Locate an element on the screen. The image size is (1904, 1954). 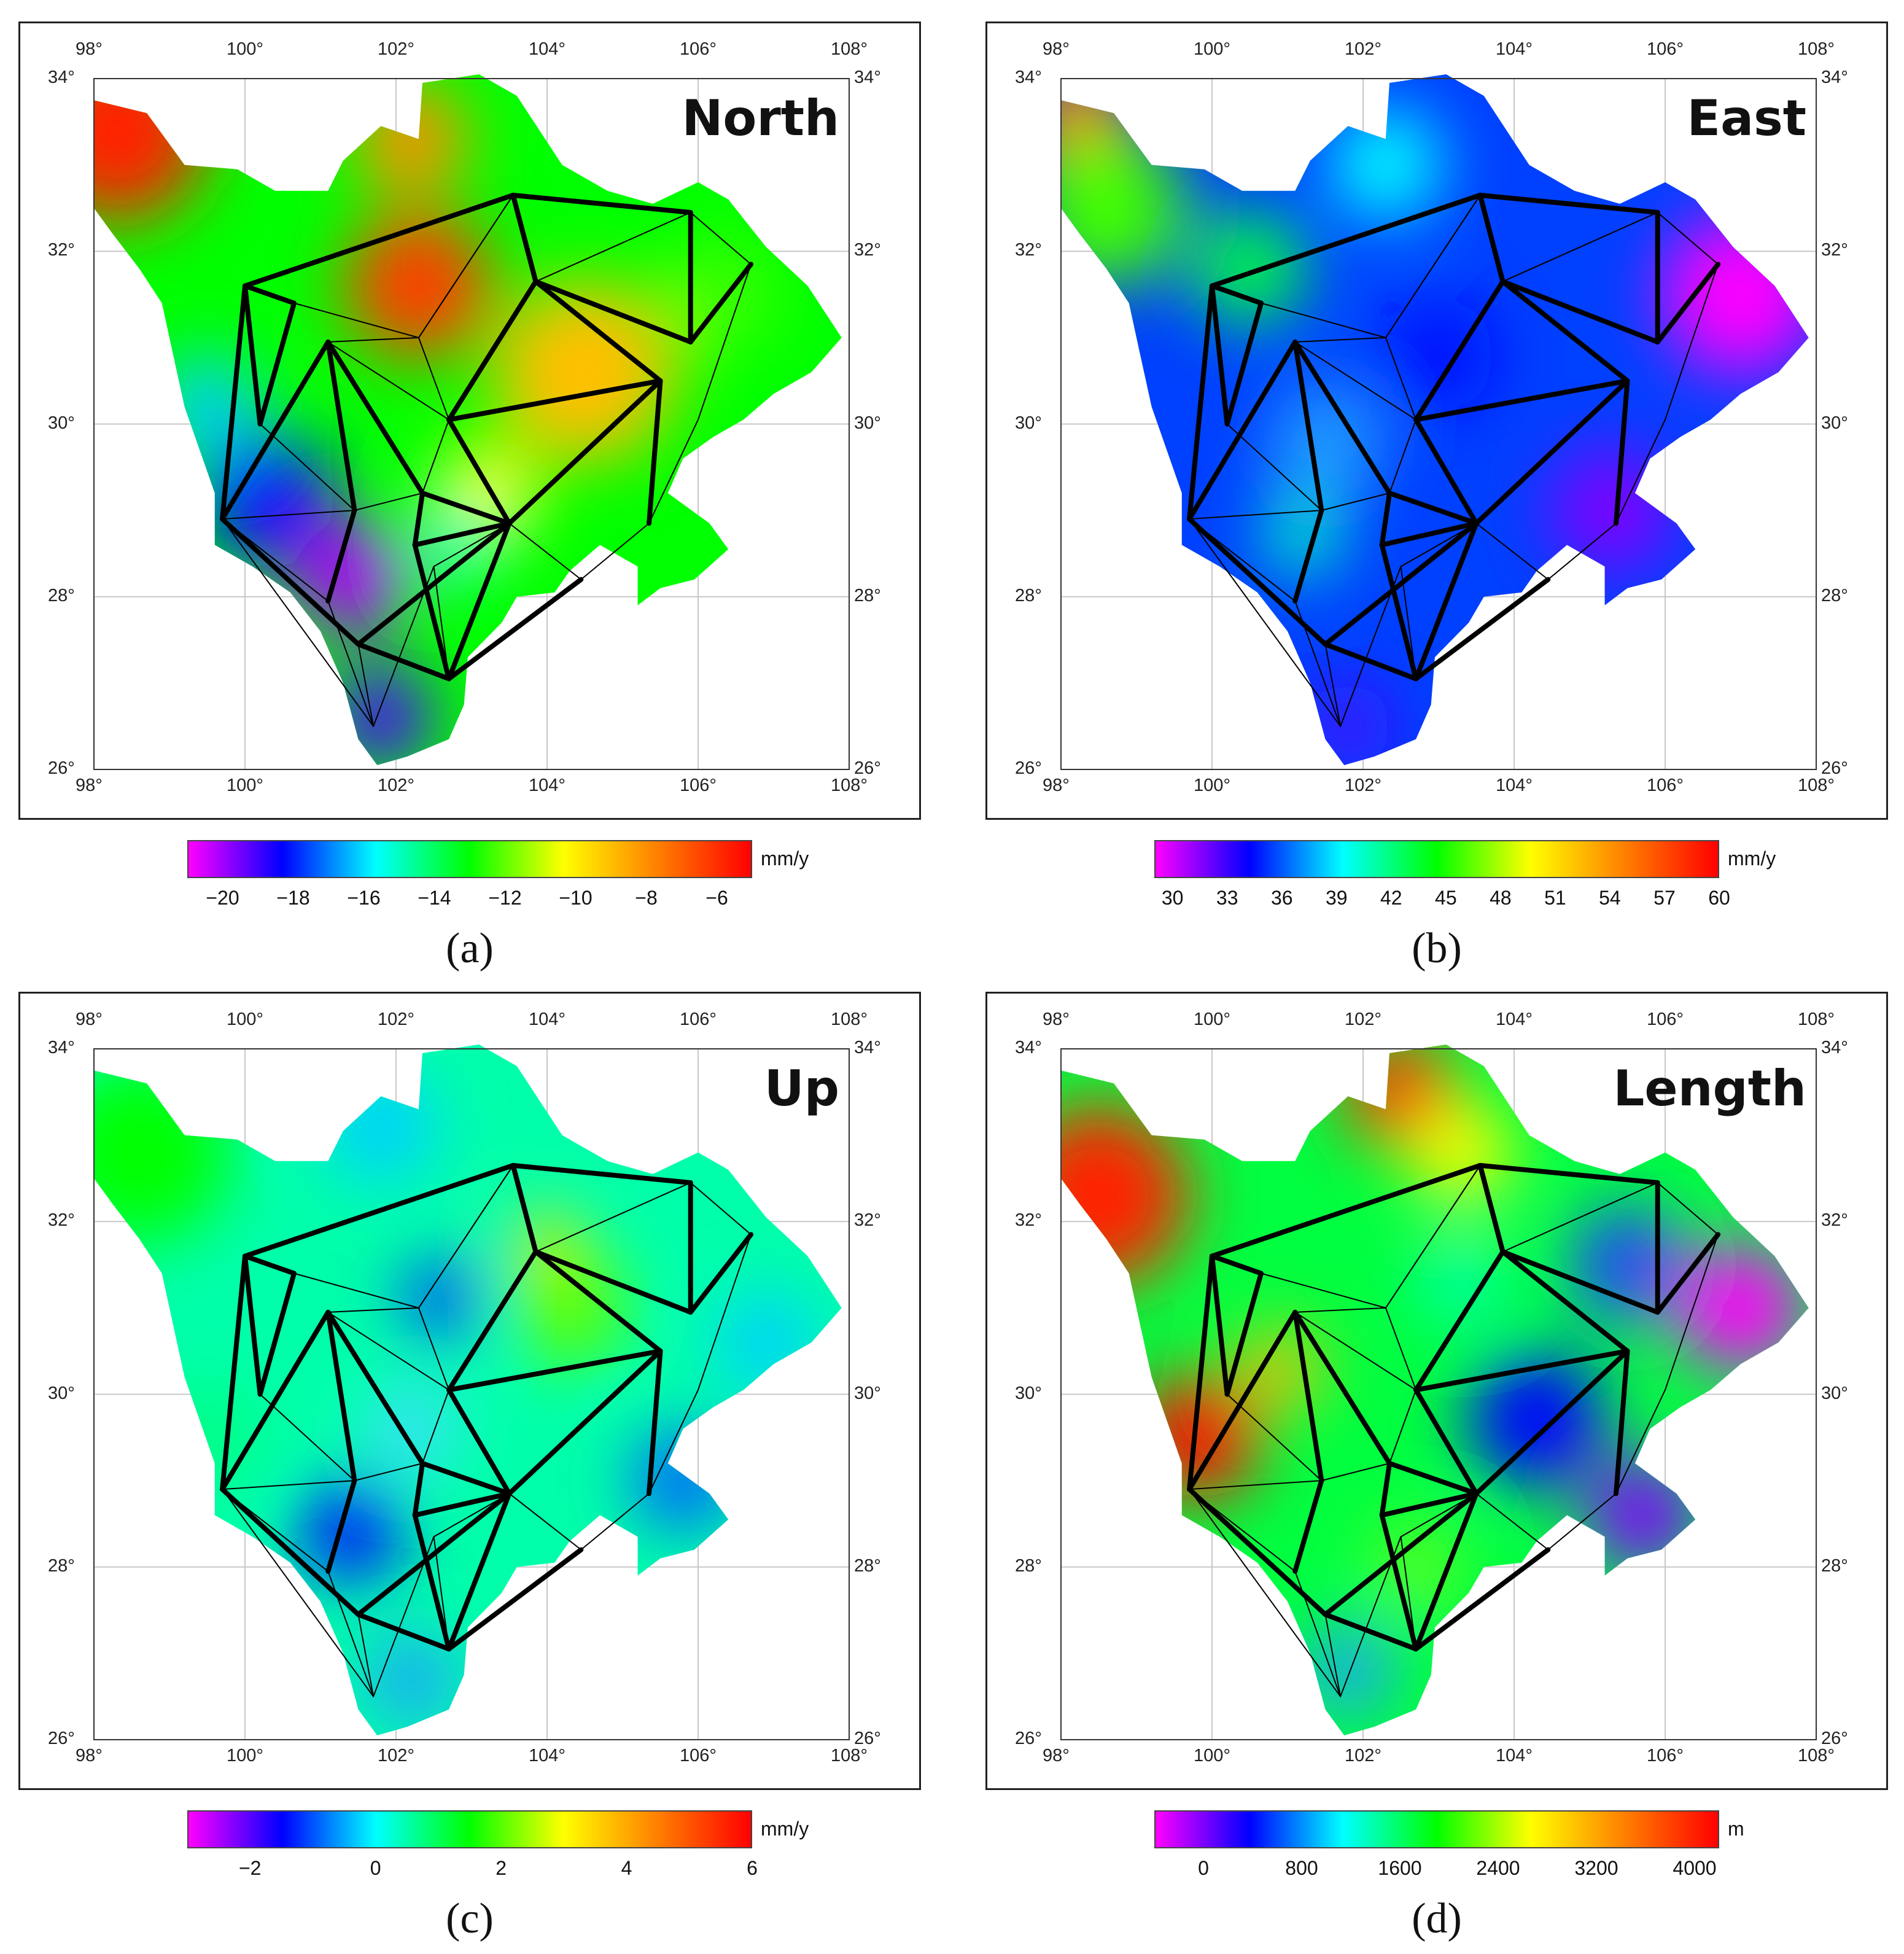
colorbar-tick-label: 3200 is located at coordinates (1596, 1868).